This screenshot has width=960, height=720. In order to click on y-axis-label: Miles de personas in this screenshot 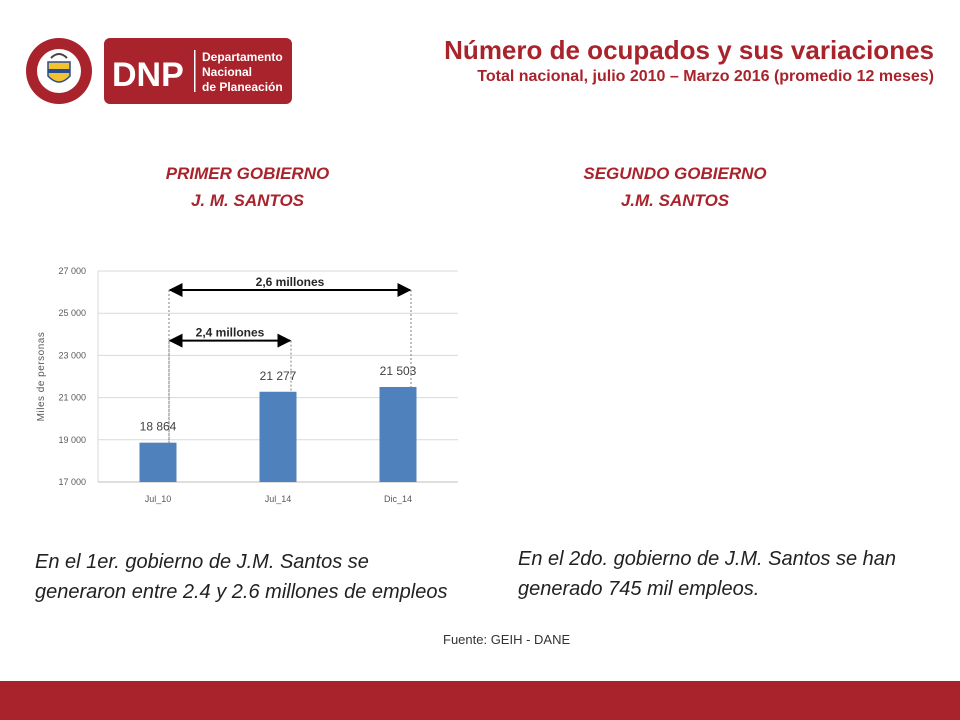, I will do `click(41, 377)`.